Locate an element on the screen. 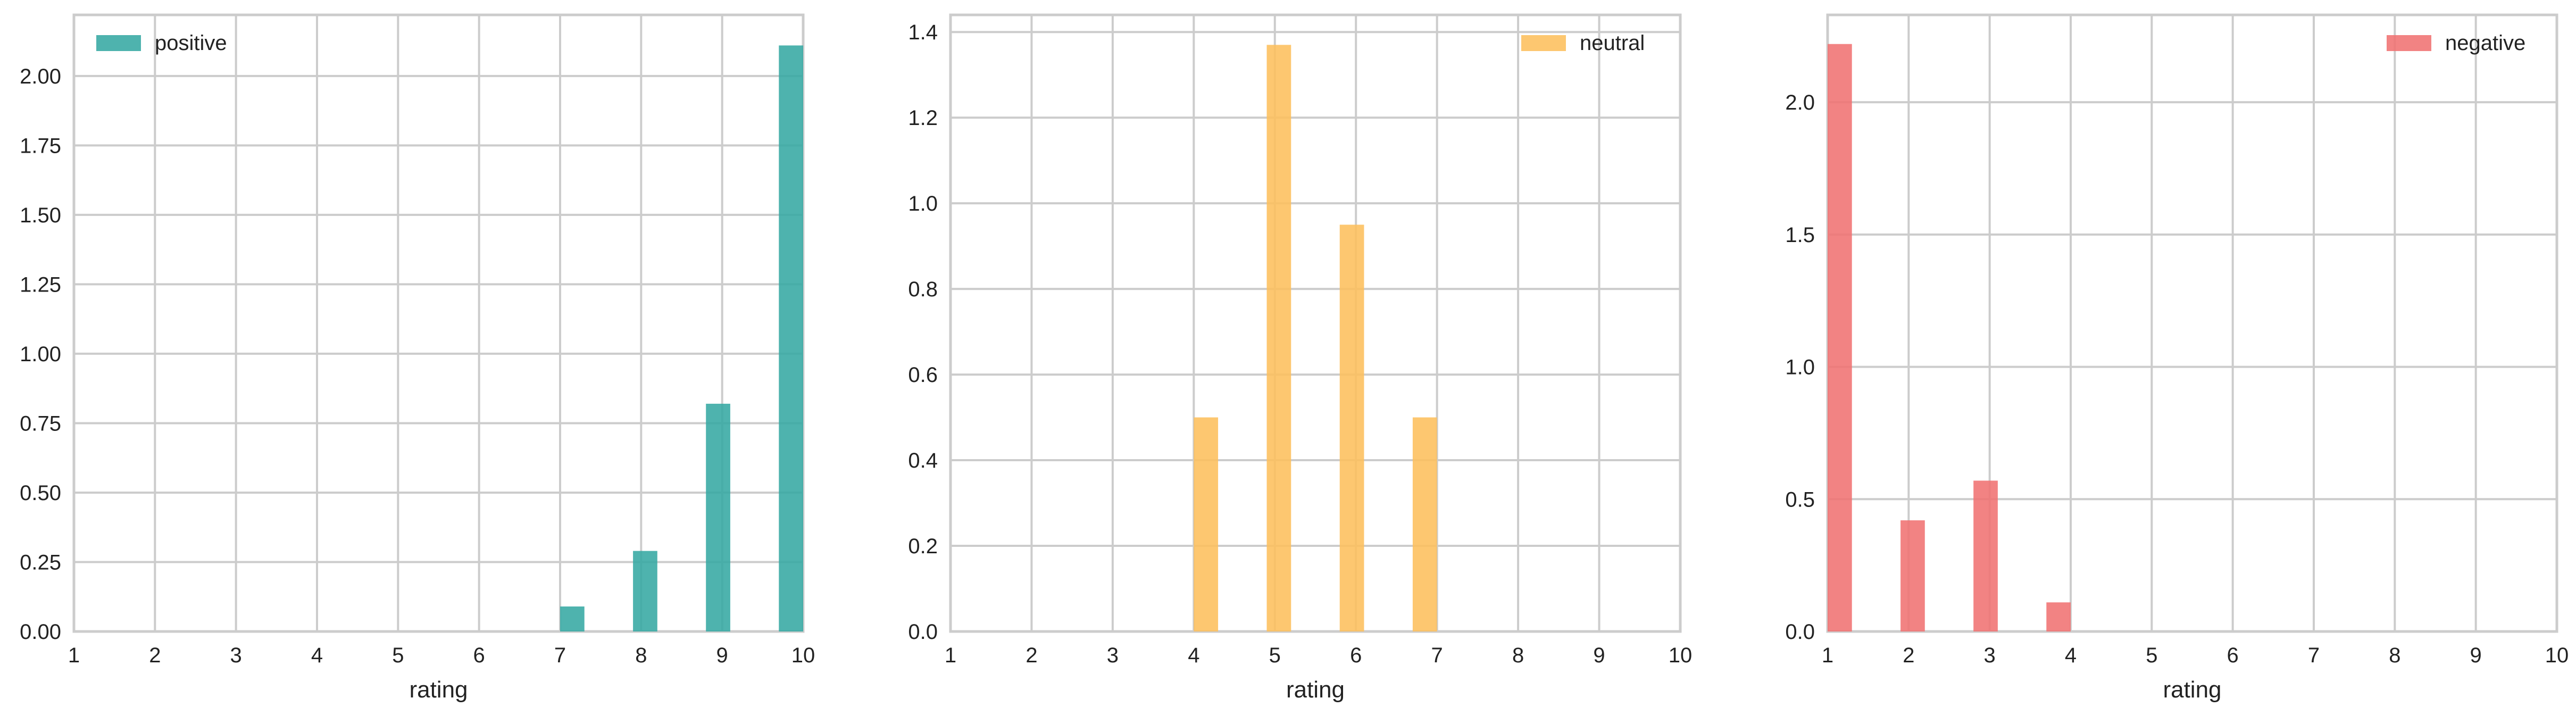 The height and width of the screenshot is (715, 2576). y-tick-label: 0.5 is located at coordinates (1800, 500).